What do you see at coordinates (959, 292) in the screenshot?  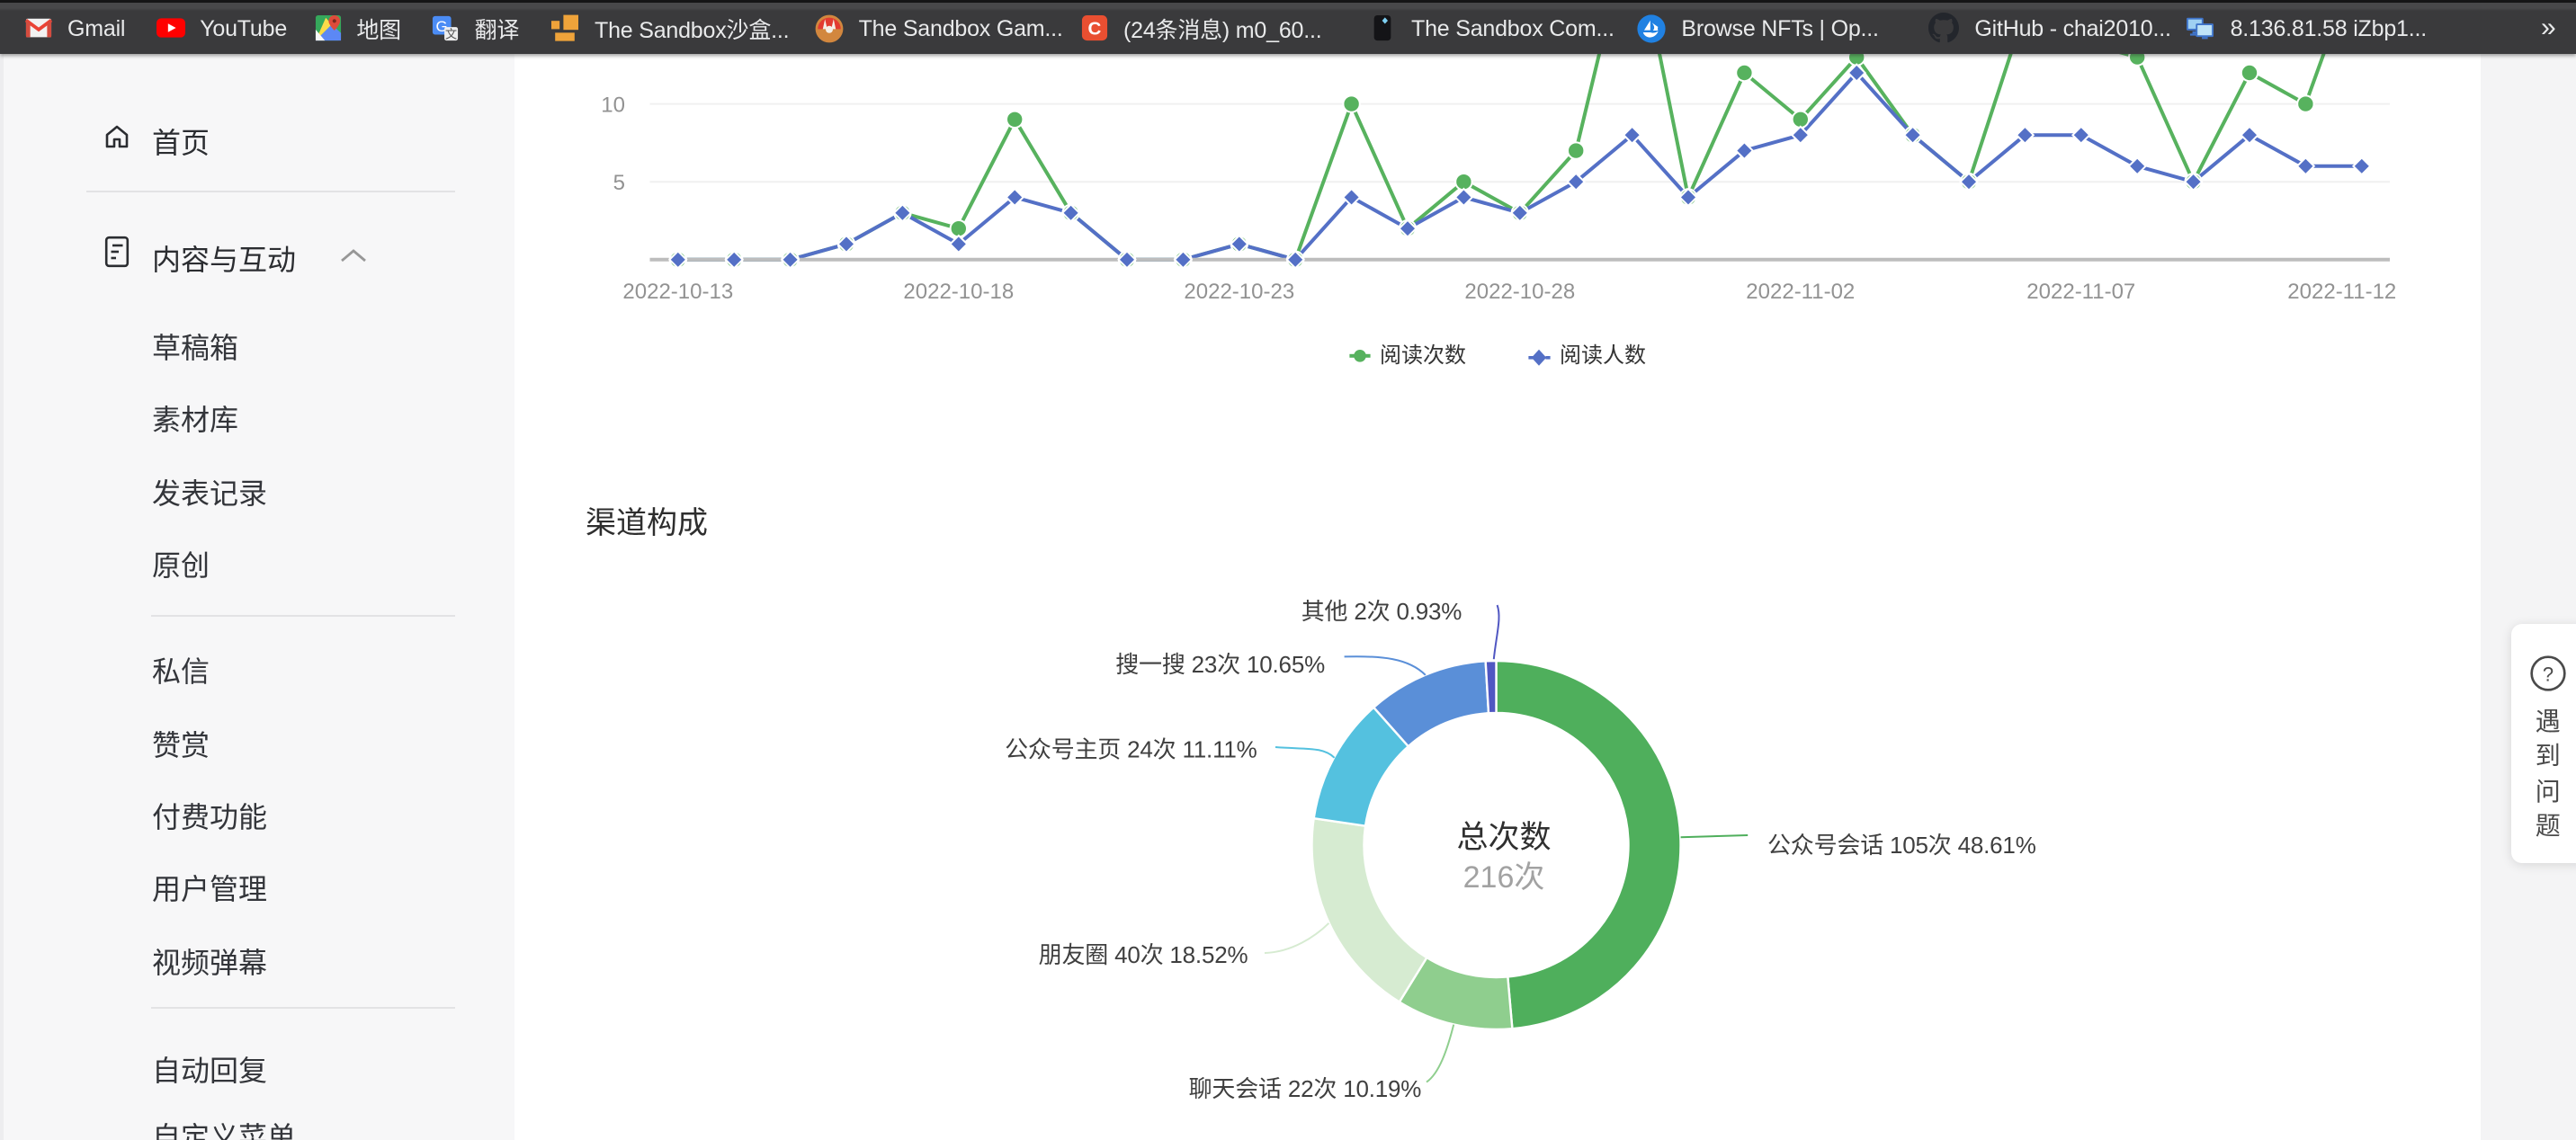 I see `svg-text: 2022-10-18` at bounding box center [959, 292].